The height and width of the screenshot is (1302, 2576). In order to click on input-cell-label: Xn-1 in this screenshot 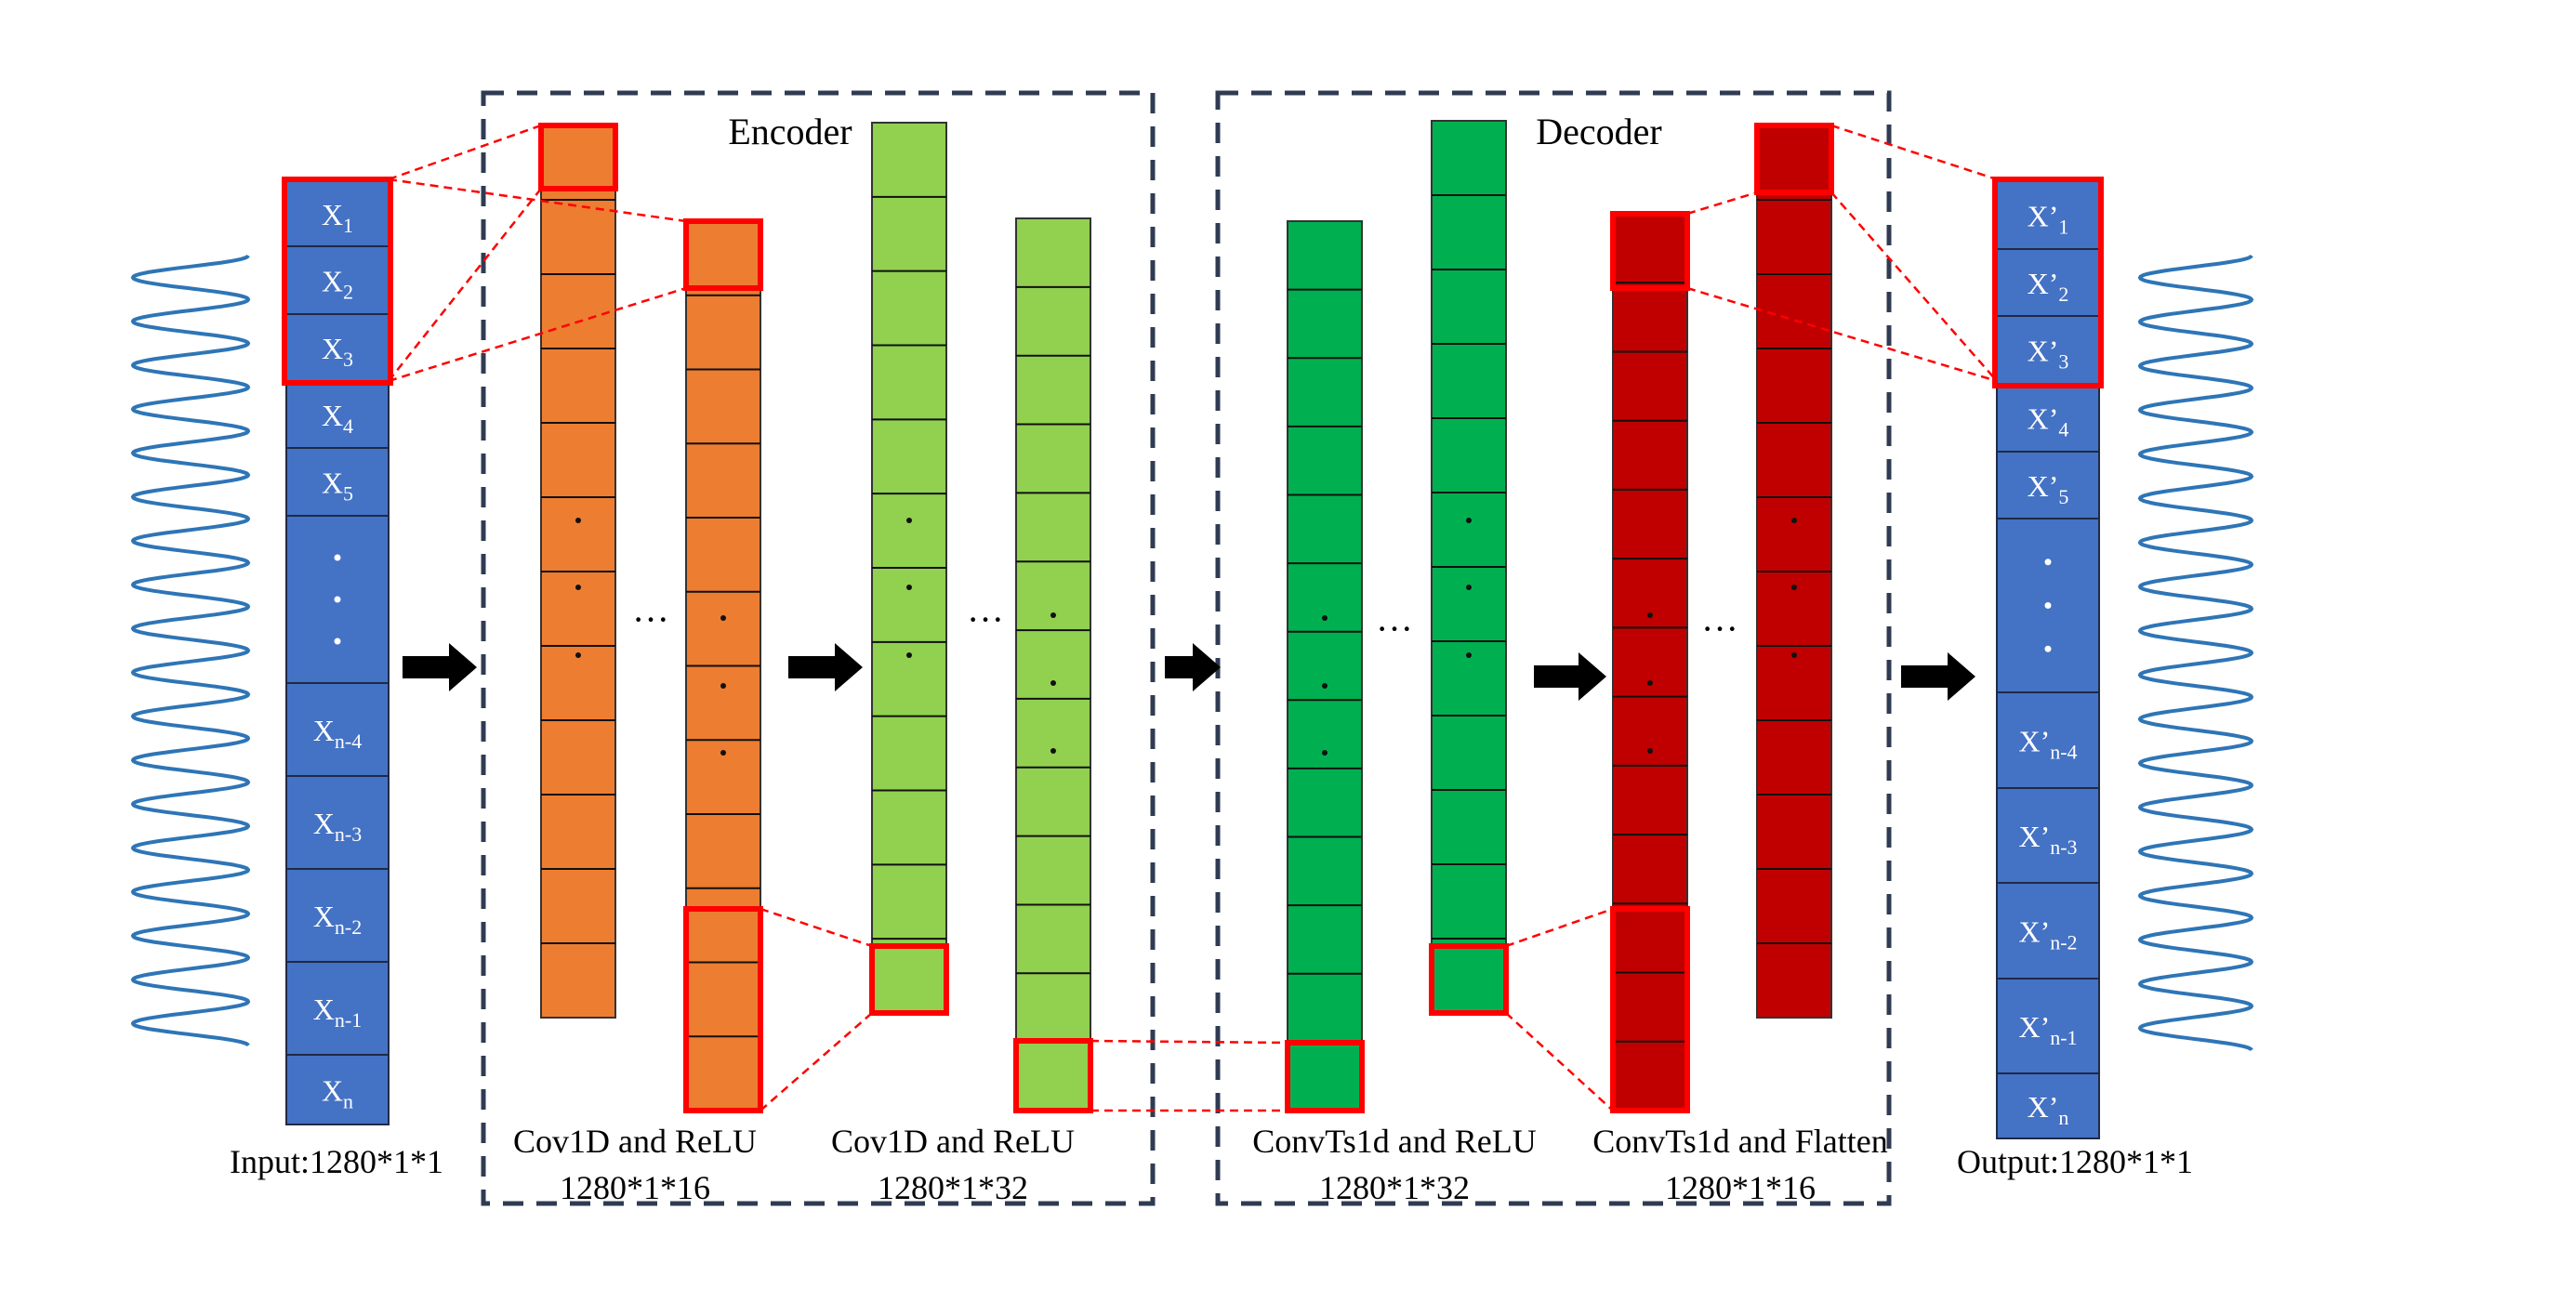, I will do `click(337, 1012)`.